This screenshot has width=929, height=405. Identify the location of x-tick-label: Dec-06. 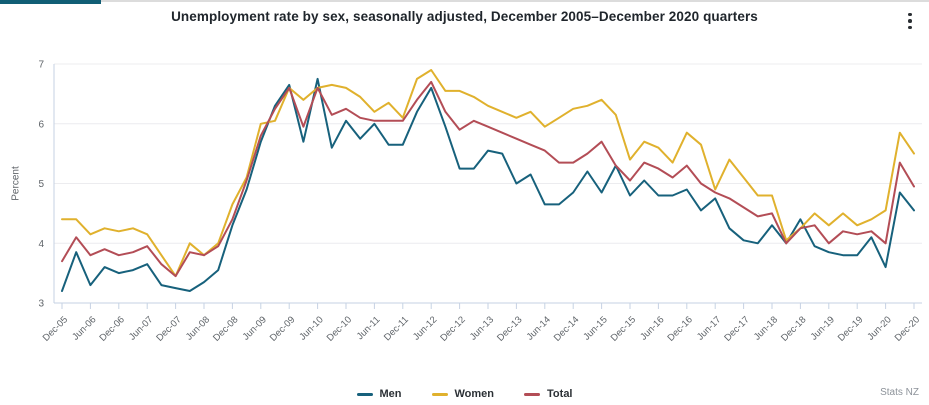
(111, 328).